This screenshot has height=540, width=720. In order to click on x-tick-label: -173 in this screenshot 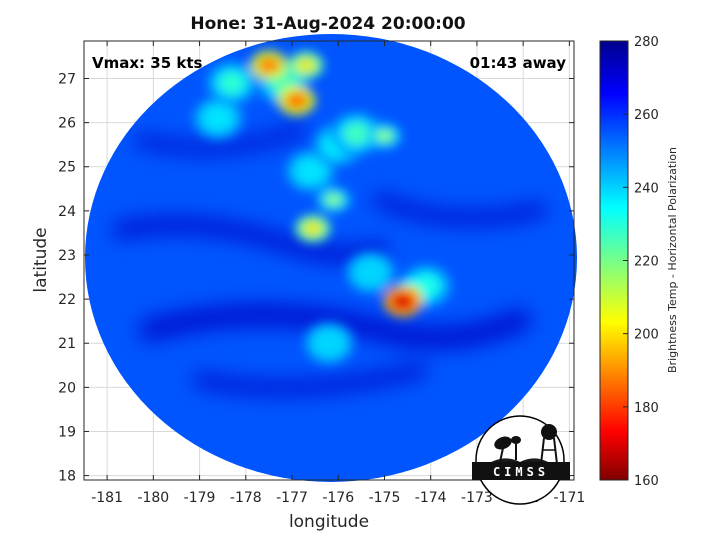, I will do `click(477, 498)`.